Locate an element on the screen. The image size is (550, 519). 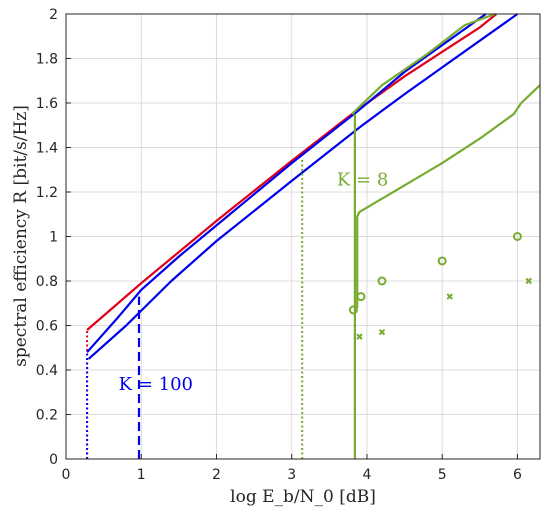
x-tick-label: 3 is located at coordinates (291, 475).